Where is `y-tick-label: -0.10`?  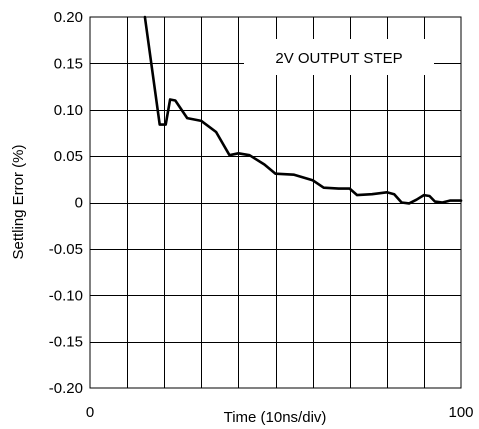 y-tick-label: -0.10 is located at coordinates (66, 295).